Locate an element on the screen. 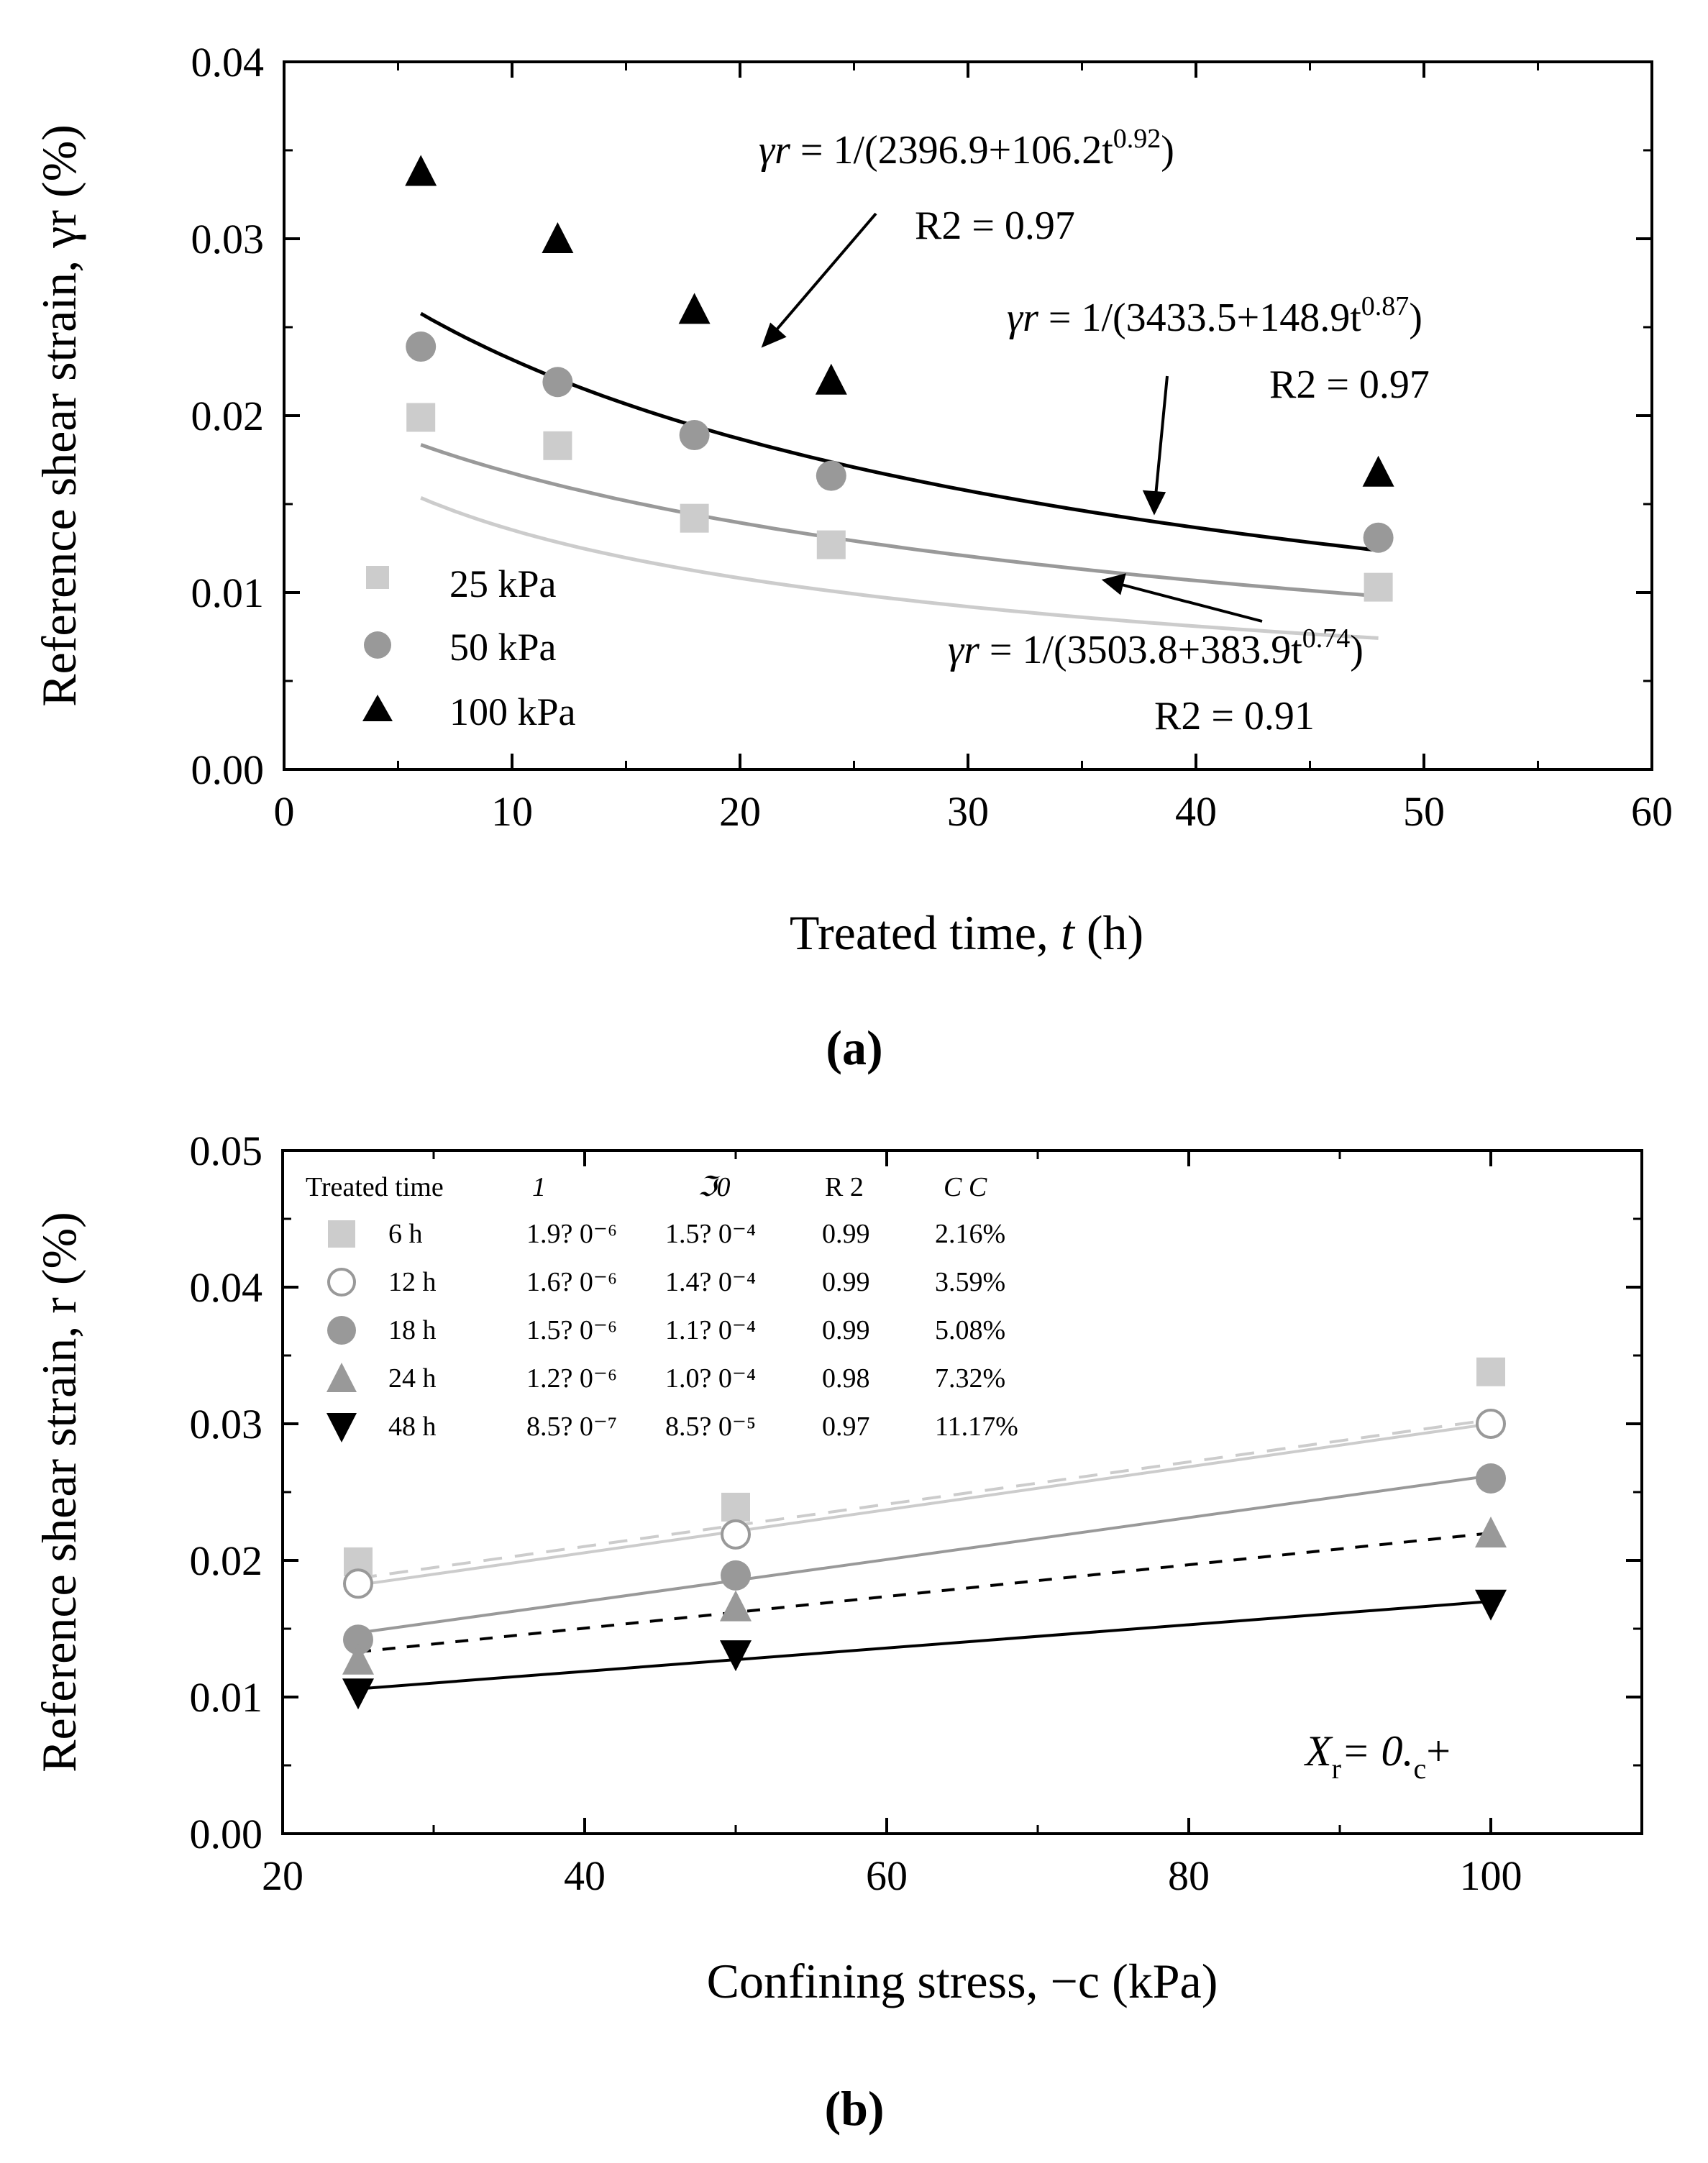 The height and width of the screenshot is (2163, 1708). equation-100kpa: γr = 1/(2396.9+106.2t0.92) is located at coordinates (966, 148).